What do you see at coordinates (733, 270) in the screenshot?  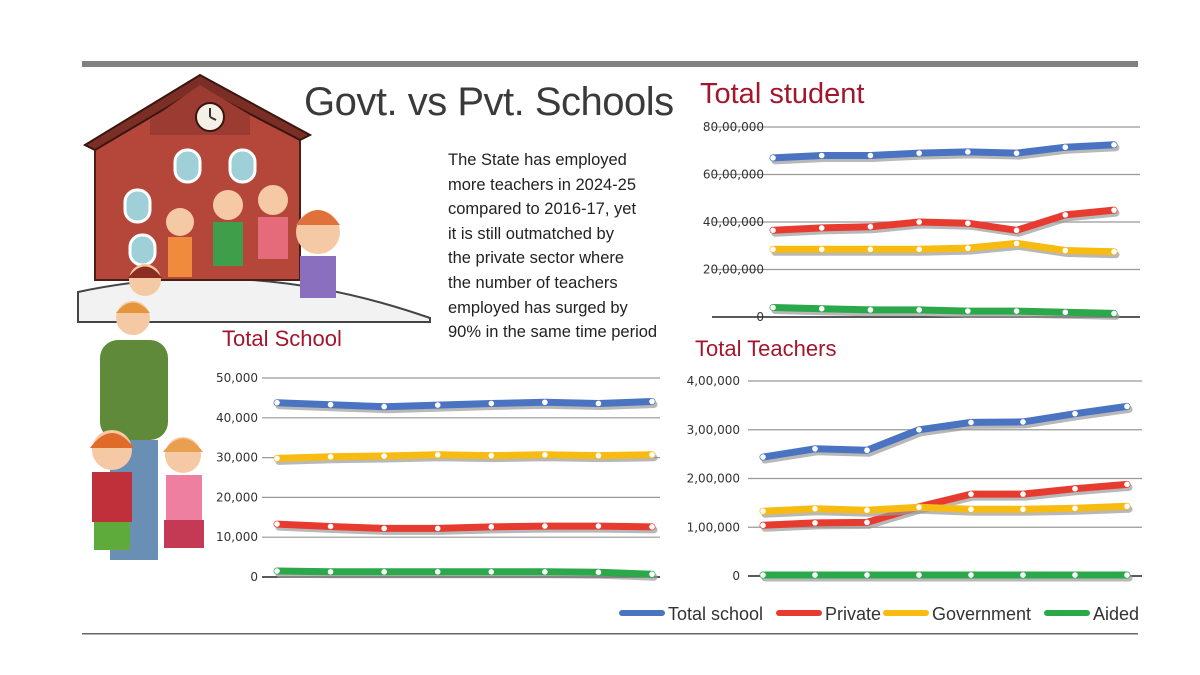 I see `y-tick-label: 20,00,000` at bounding box center [733, 270].